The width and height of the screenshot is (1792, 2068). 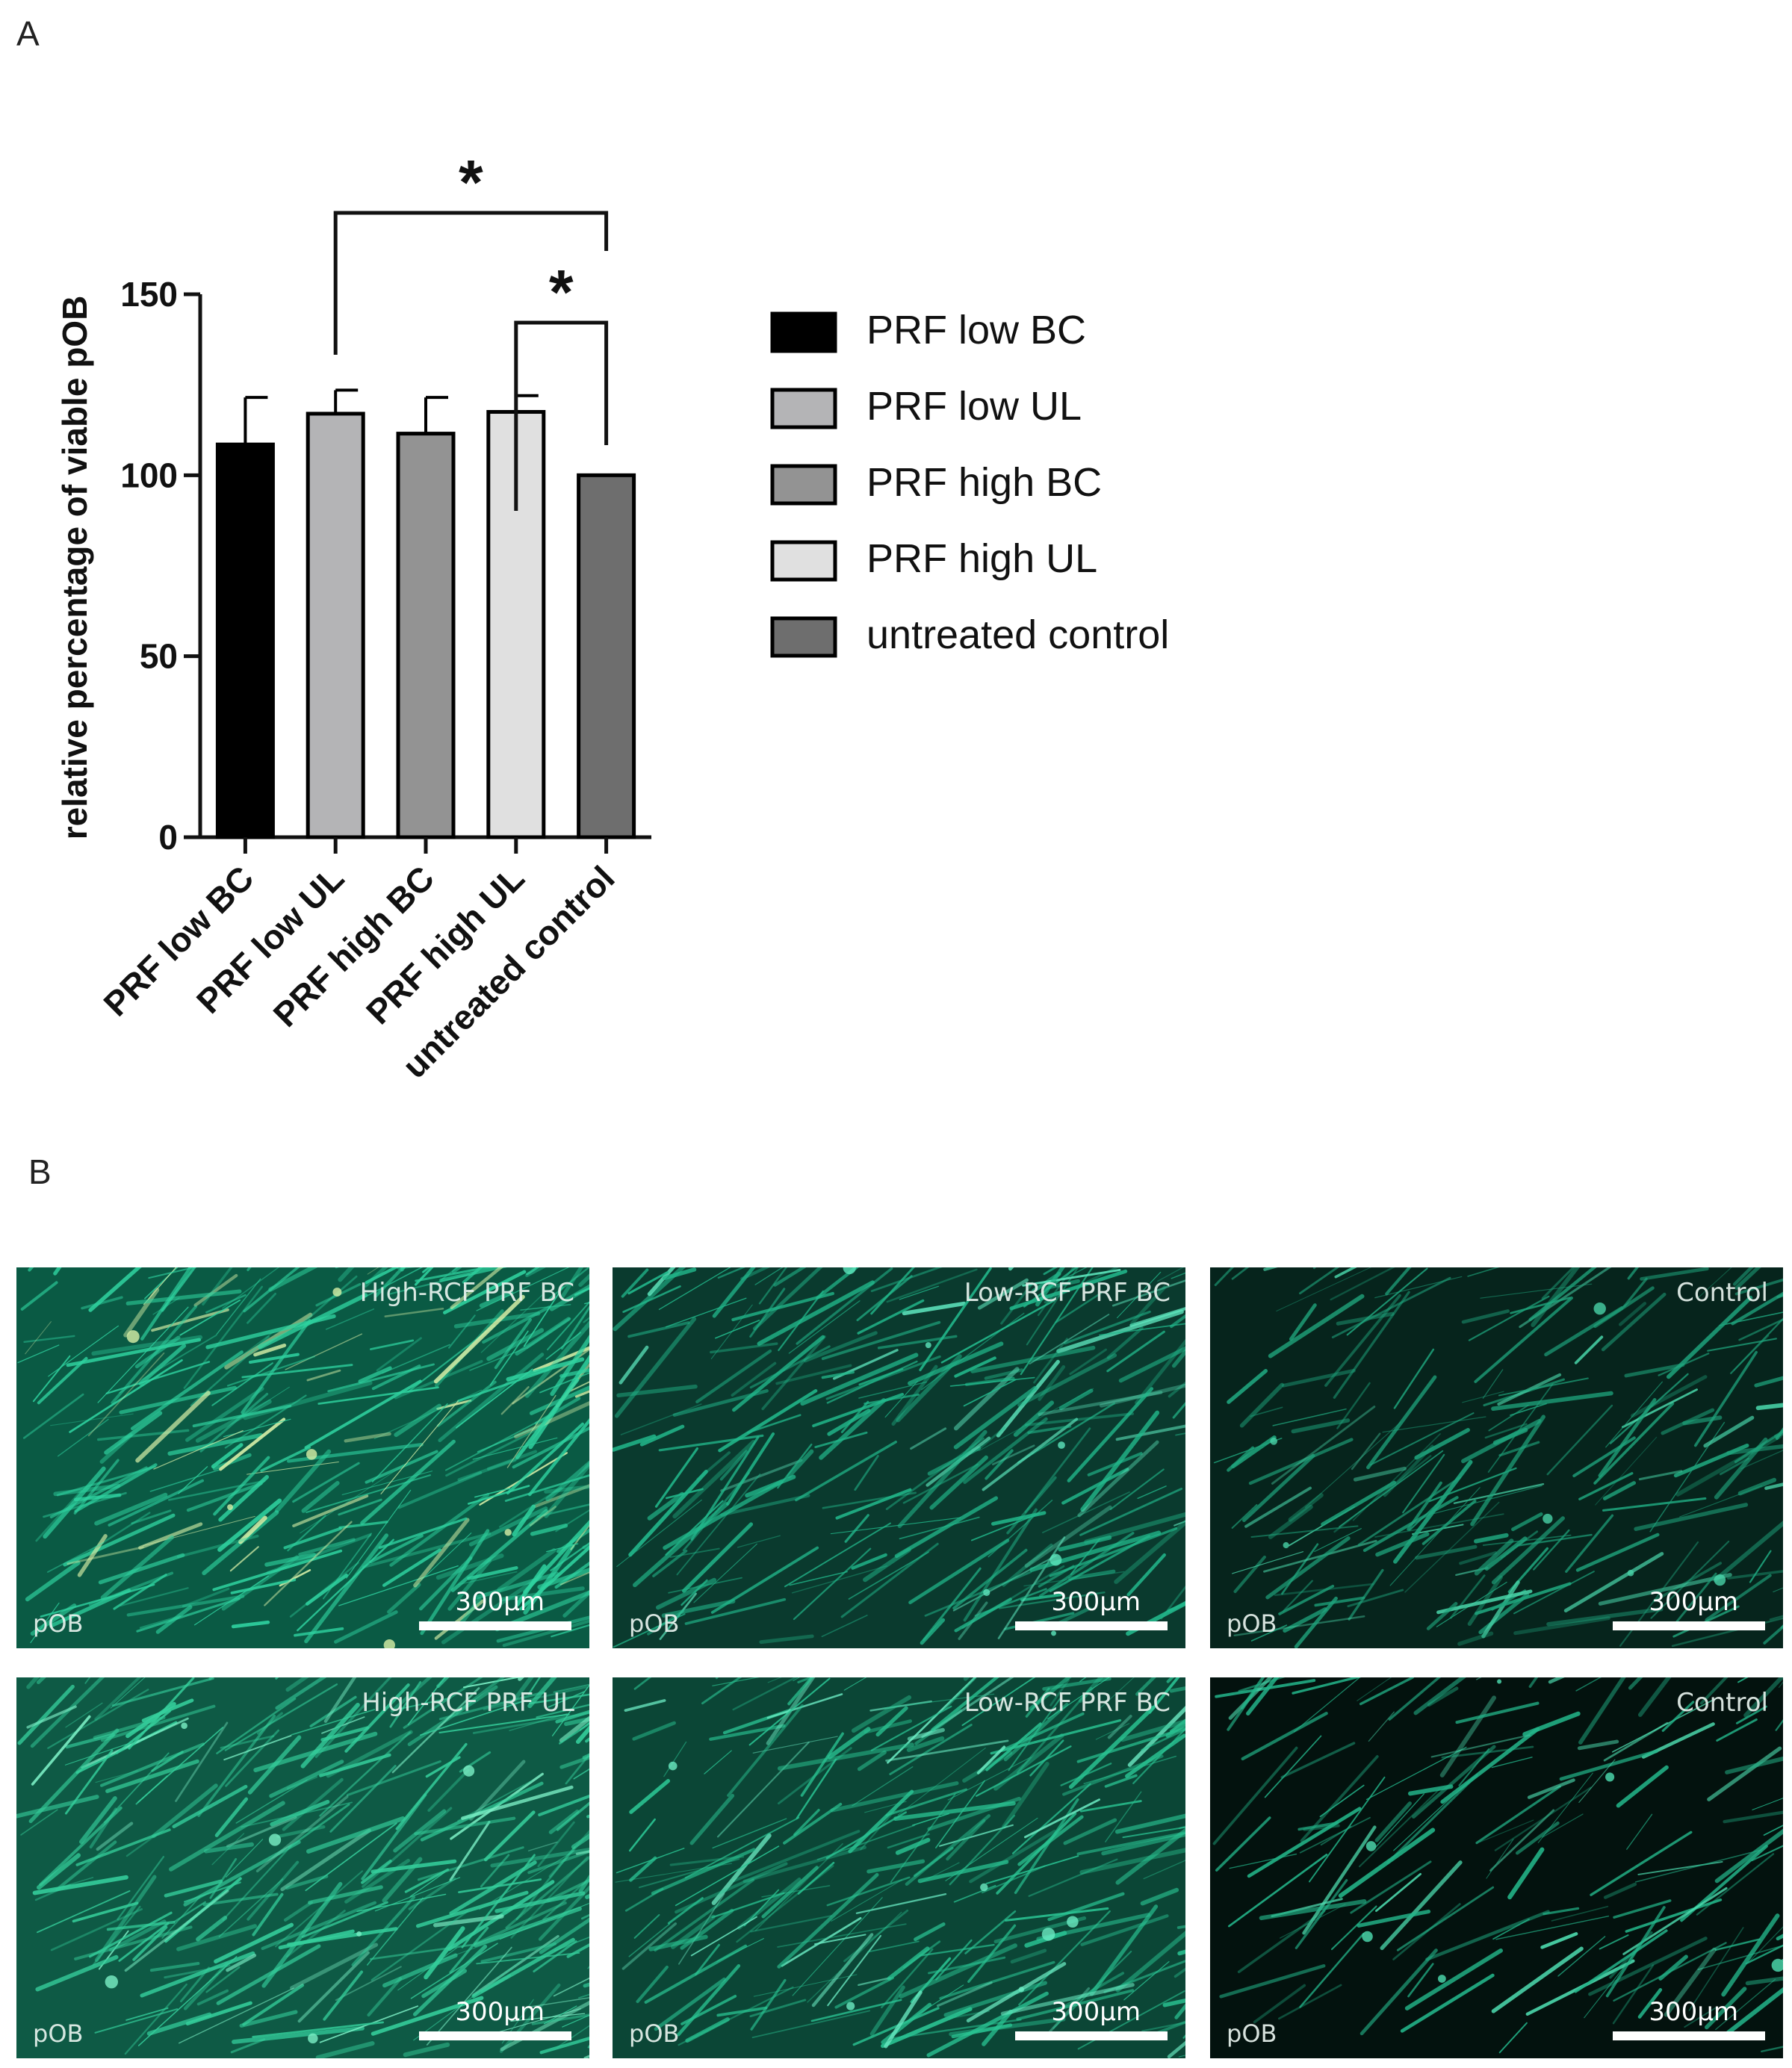 I want to click on legend-label: PRF low BC, so click(x=976, y=330).